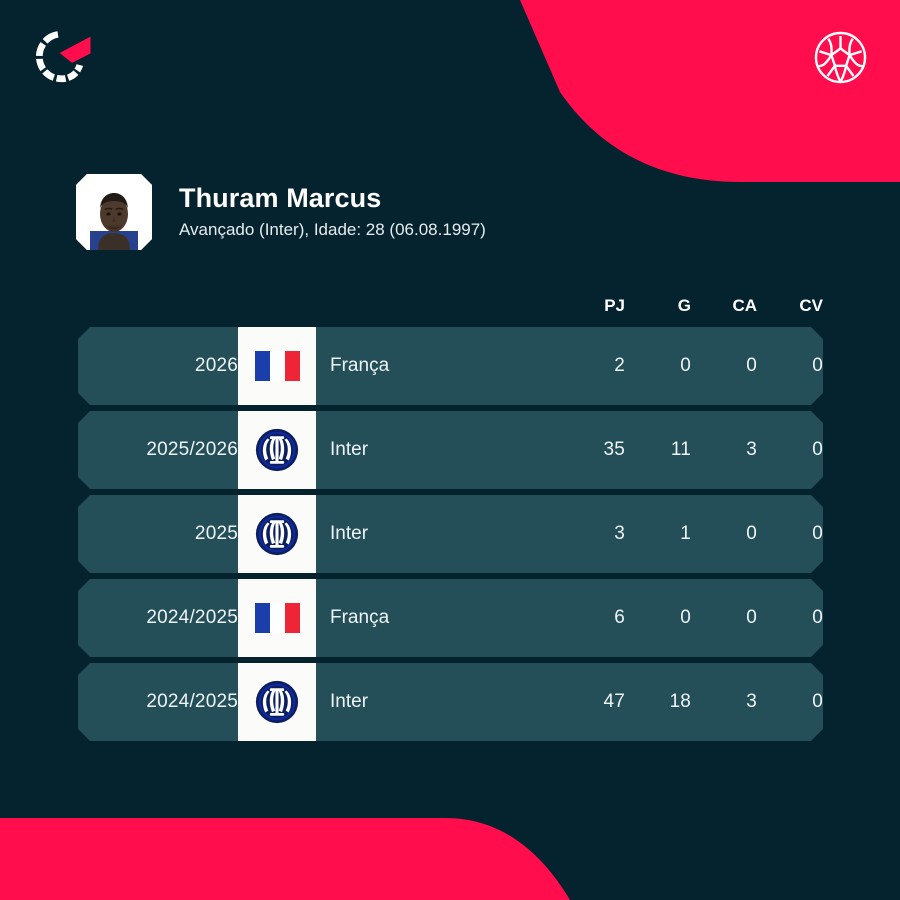 The image size is (900, 900). Describe the element at coordinates (614, 305) in the screenshot. I see `header-pj: PJ` at that location.